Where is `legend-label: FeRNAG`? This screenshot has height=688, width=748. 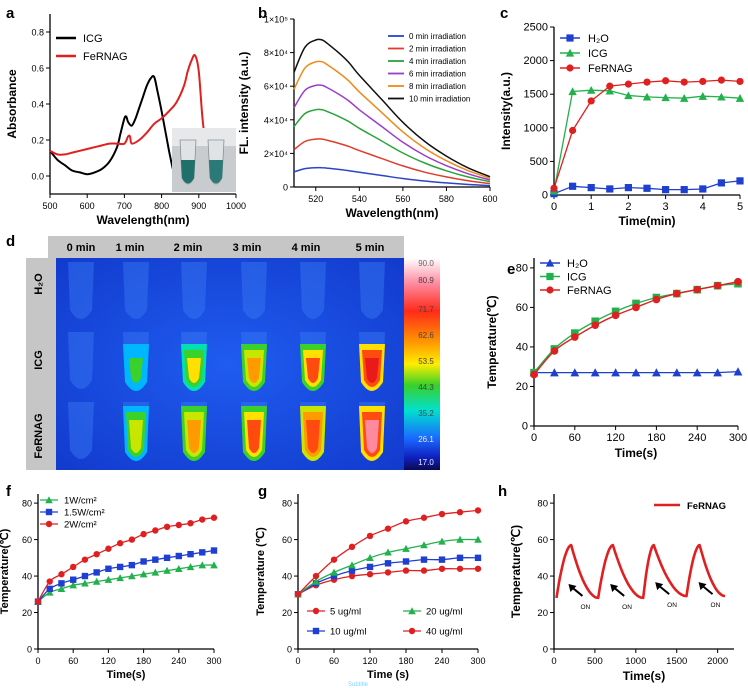
legend-label: FeRNAG is located at coordinates (610, 69).